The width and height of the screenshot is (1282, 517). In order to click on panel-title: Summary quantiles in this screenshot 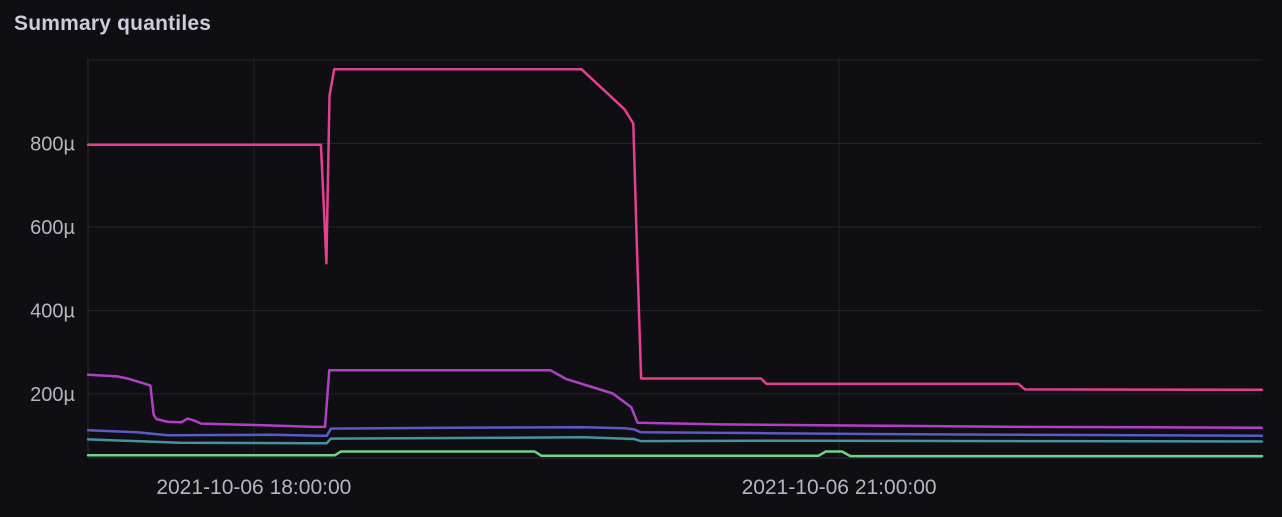, I will do `click(113, 23)`.